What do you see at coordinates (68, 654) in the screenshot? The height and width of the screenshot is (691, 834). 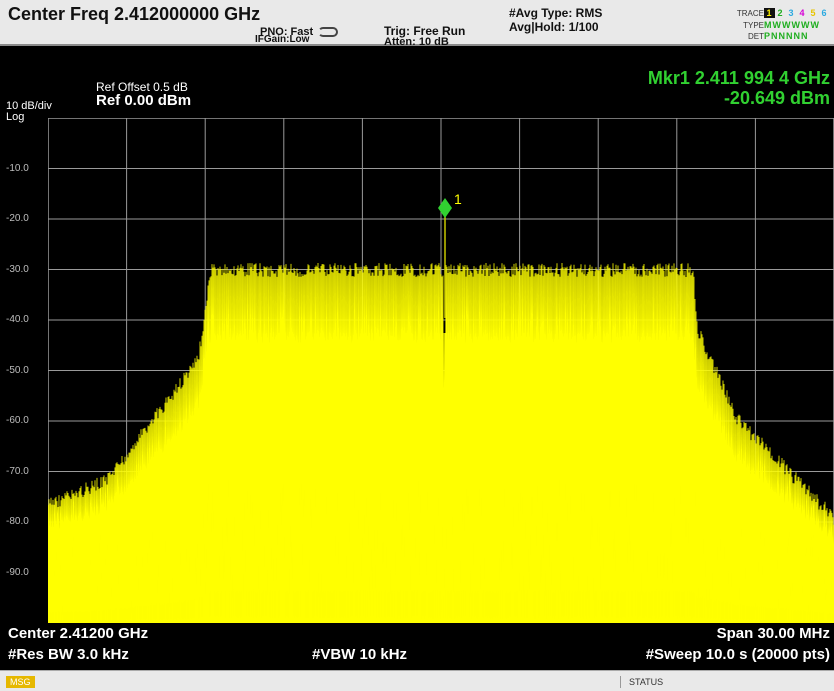 I see `resolution-bandwidth-label: #Res BW 3.0 kHz` at bounding box center [68, 654].